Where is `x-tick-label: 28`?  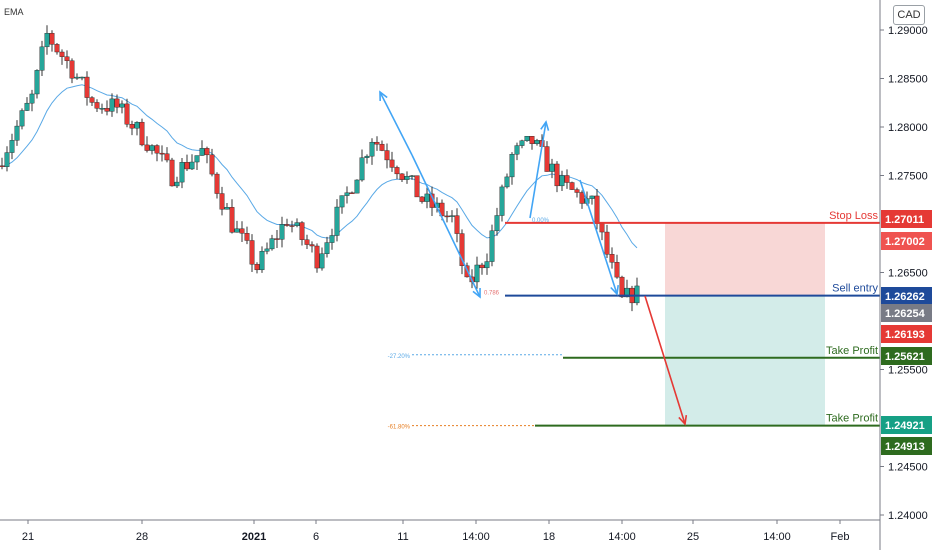 x-tick-label: 28 is located at coordinates (142, 537).